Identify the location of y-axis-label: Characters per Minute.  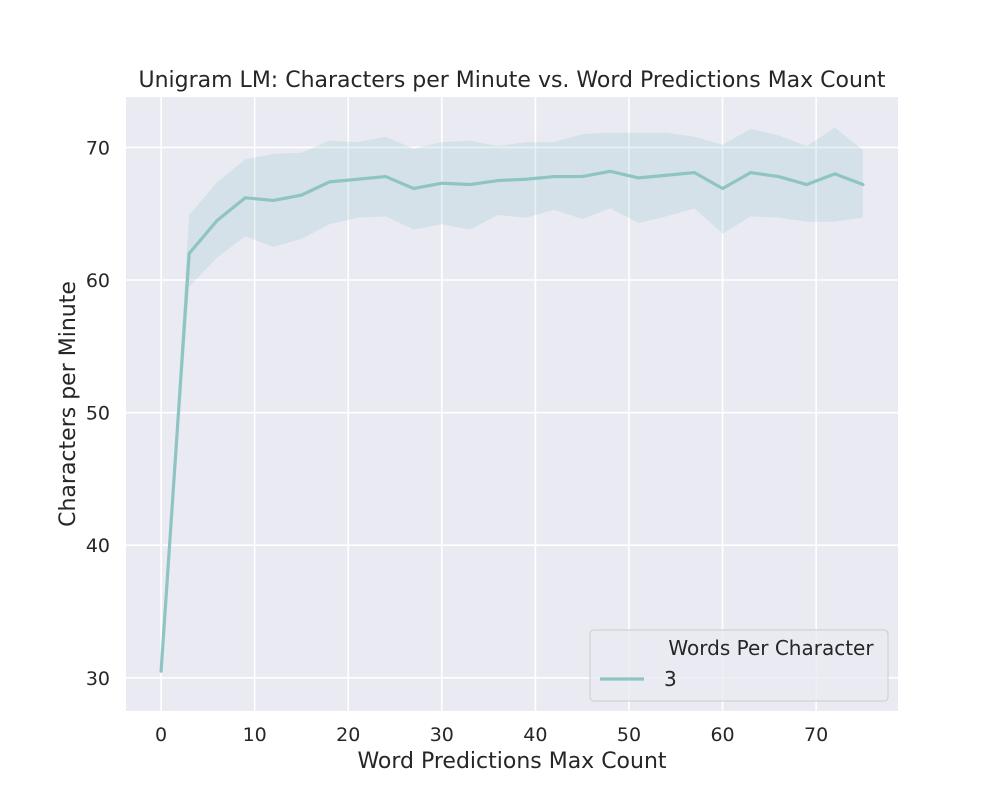
(68, 404).